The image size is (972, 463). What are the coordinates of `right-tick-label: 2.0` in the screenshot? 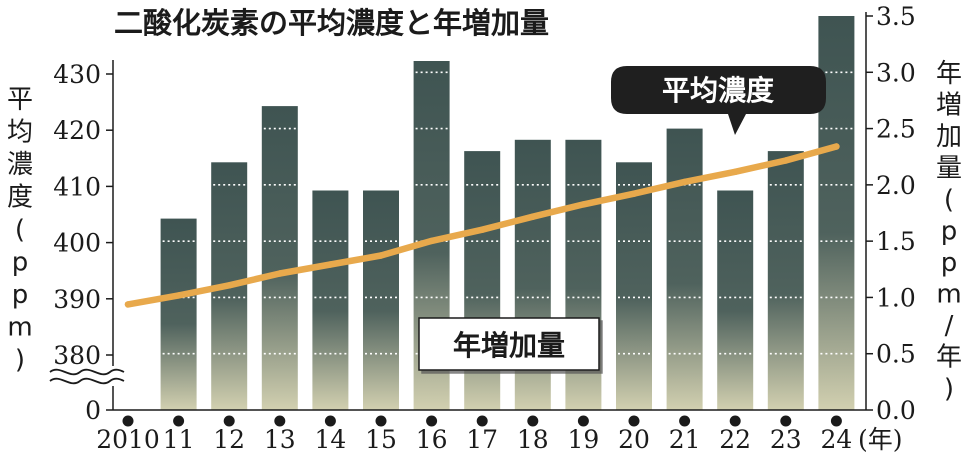 It's located at (896, 185).